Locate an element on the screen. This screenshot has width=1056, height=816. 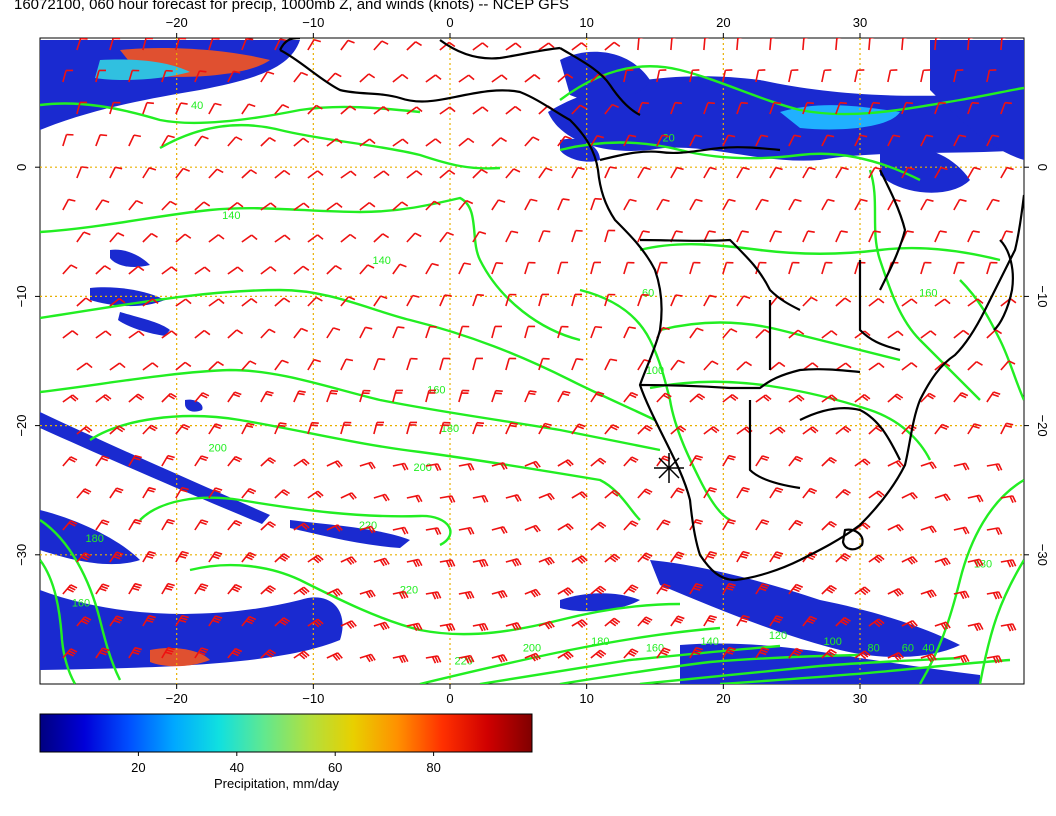
lon-tick-label-top: 10 is located at coordinates (586, 22).